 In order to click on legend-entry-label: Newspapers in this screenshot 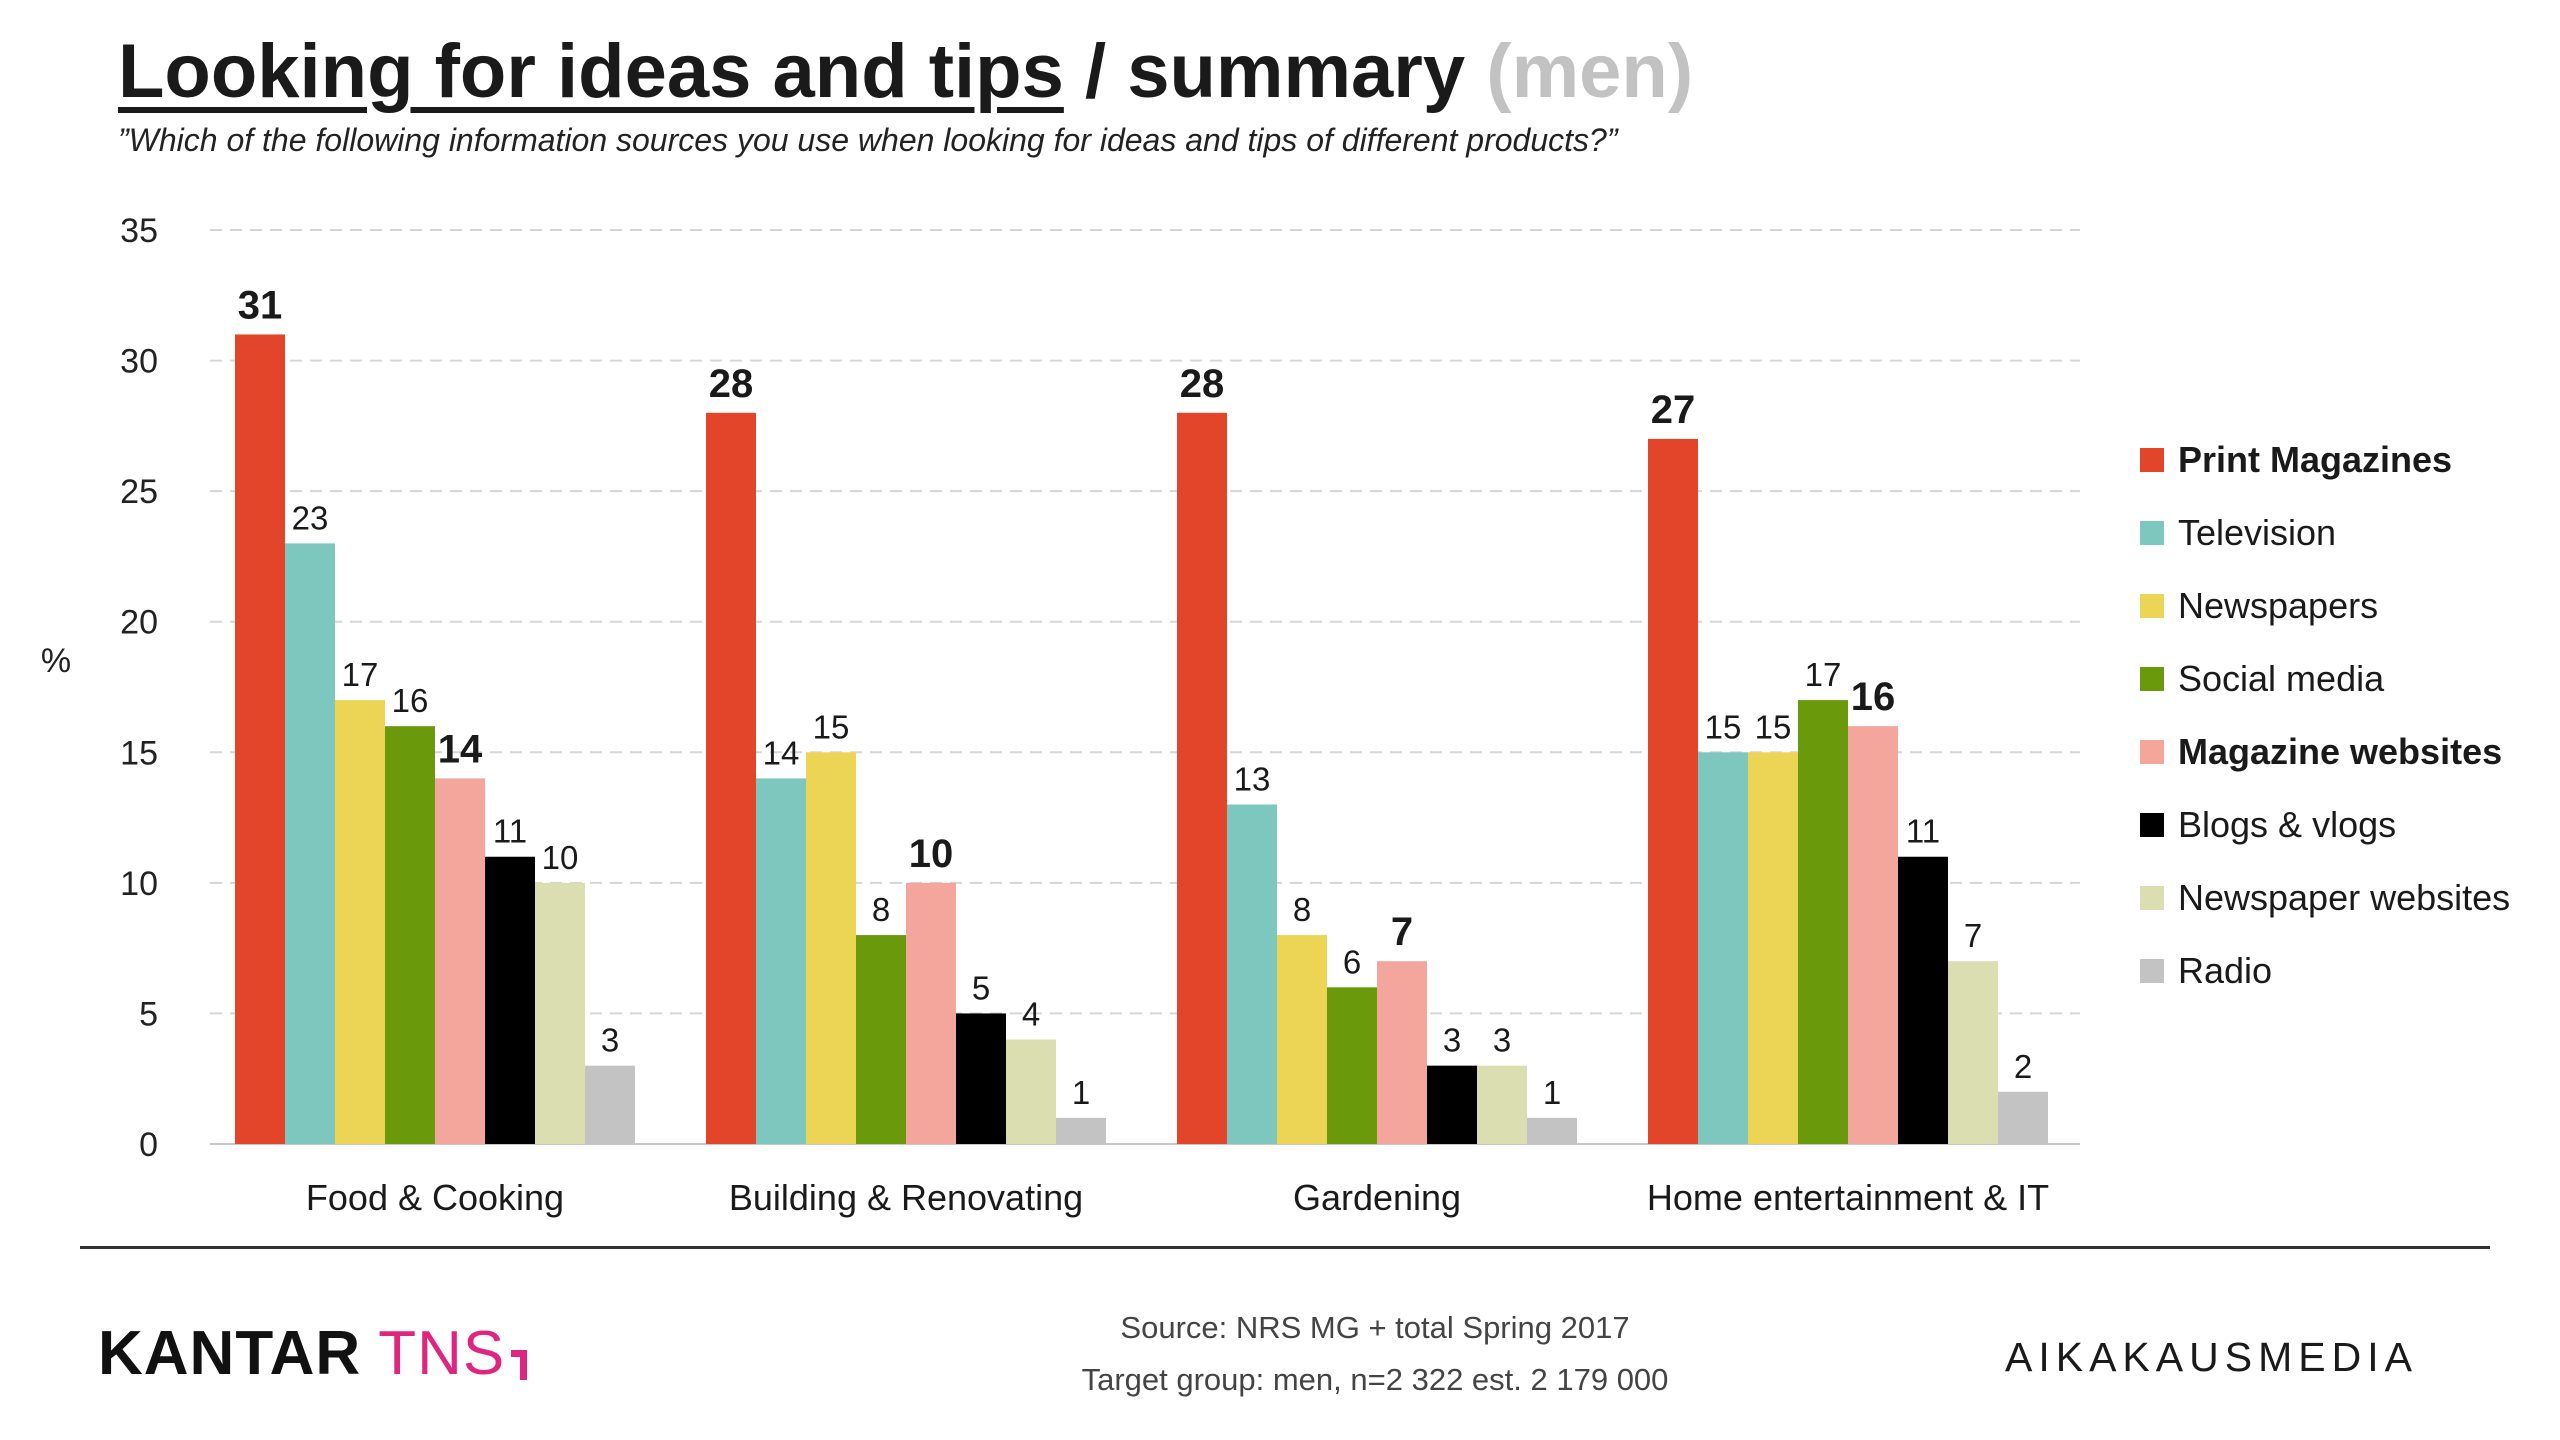, I will do `click(2278, 605)`.